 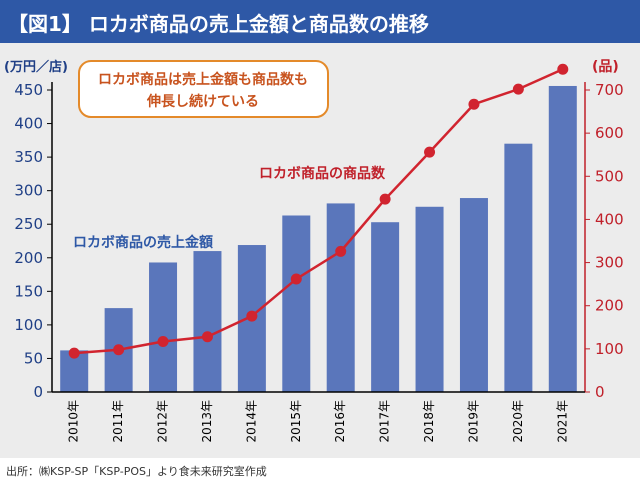 I want to click on right-tick-label-2: 200, so click(x=609, y=306).